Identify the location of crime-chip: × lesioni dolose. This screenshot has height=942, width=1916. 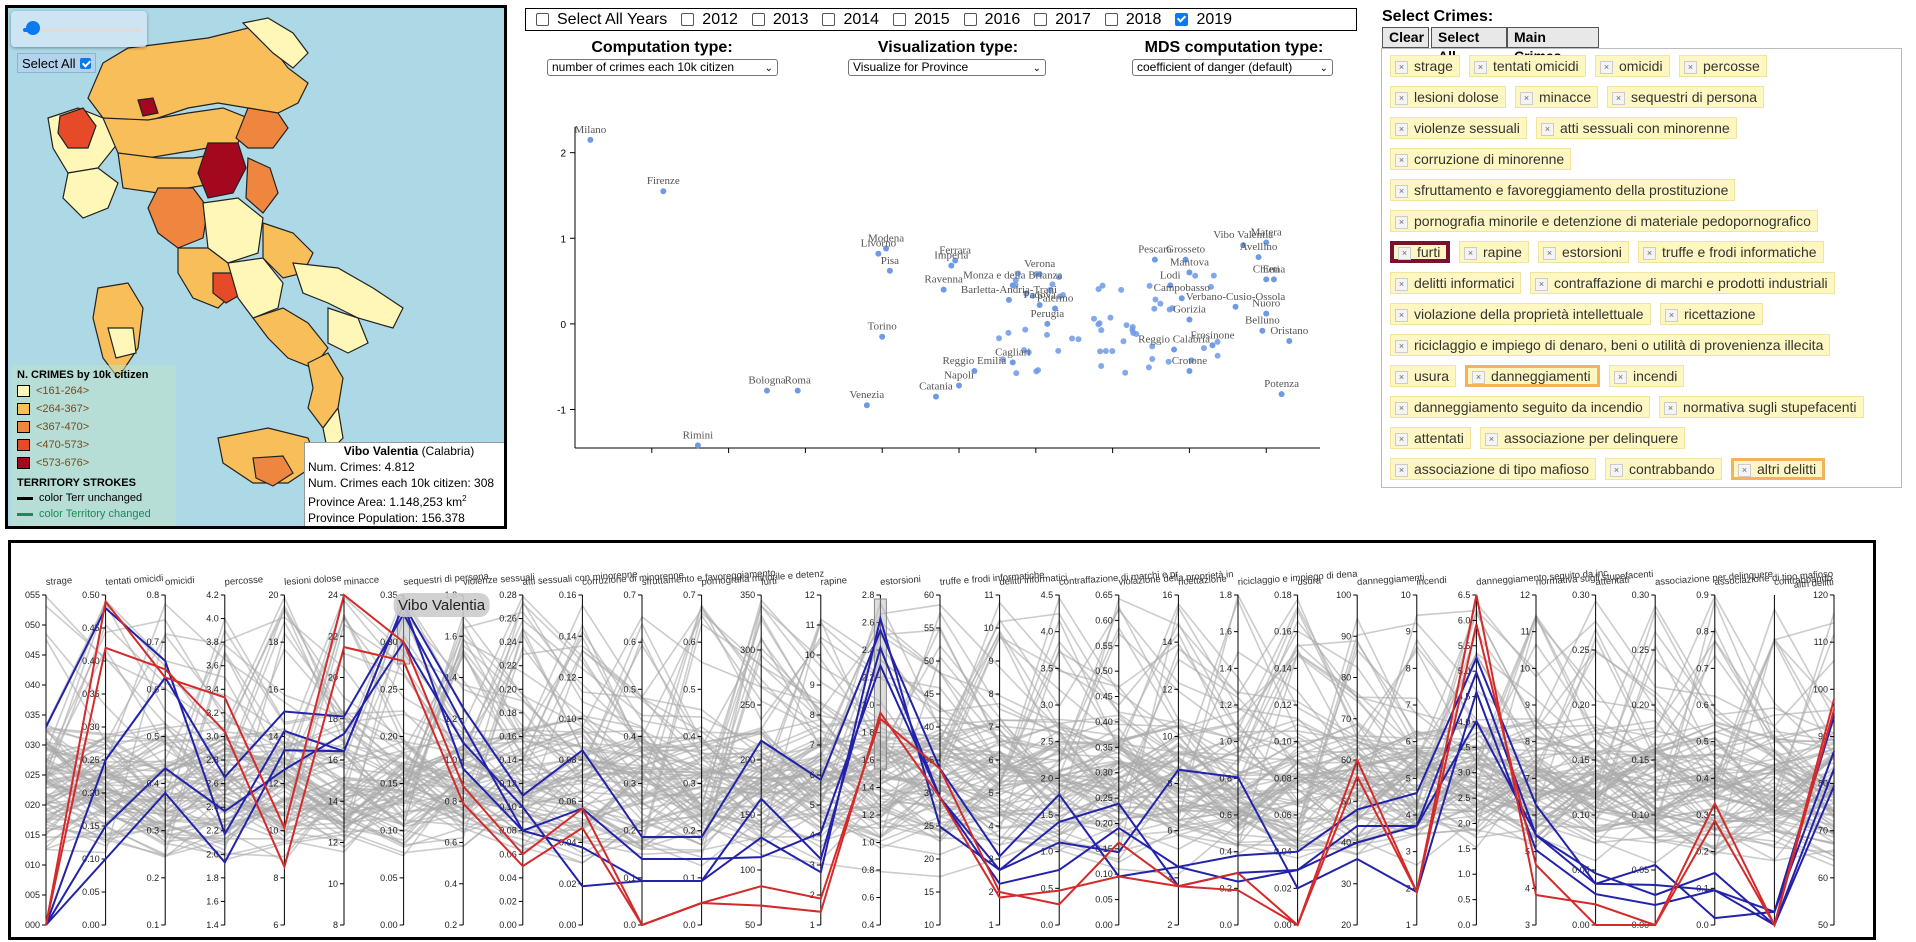
(1448, 97).